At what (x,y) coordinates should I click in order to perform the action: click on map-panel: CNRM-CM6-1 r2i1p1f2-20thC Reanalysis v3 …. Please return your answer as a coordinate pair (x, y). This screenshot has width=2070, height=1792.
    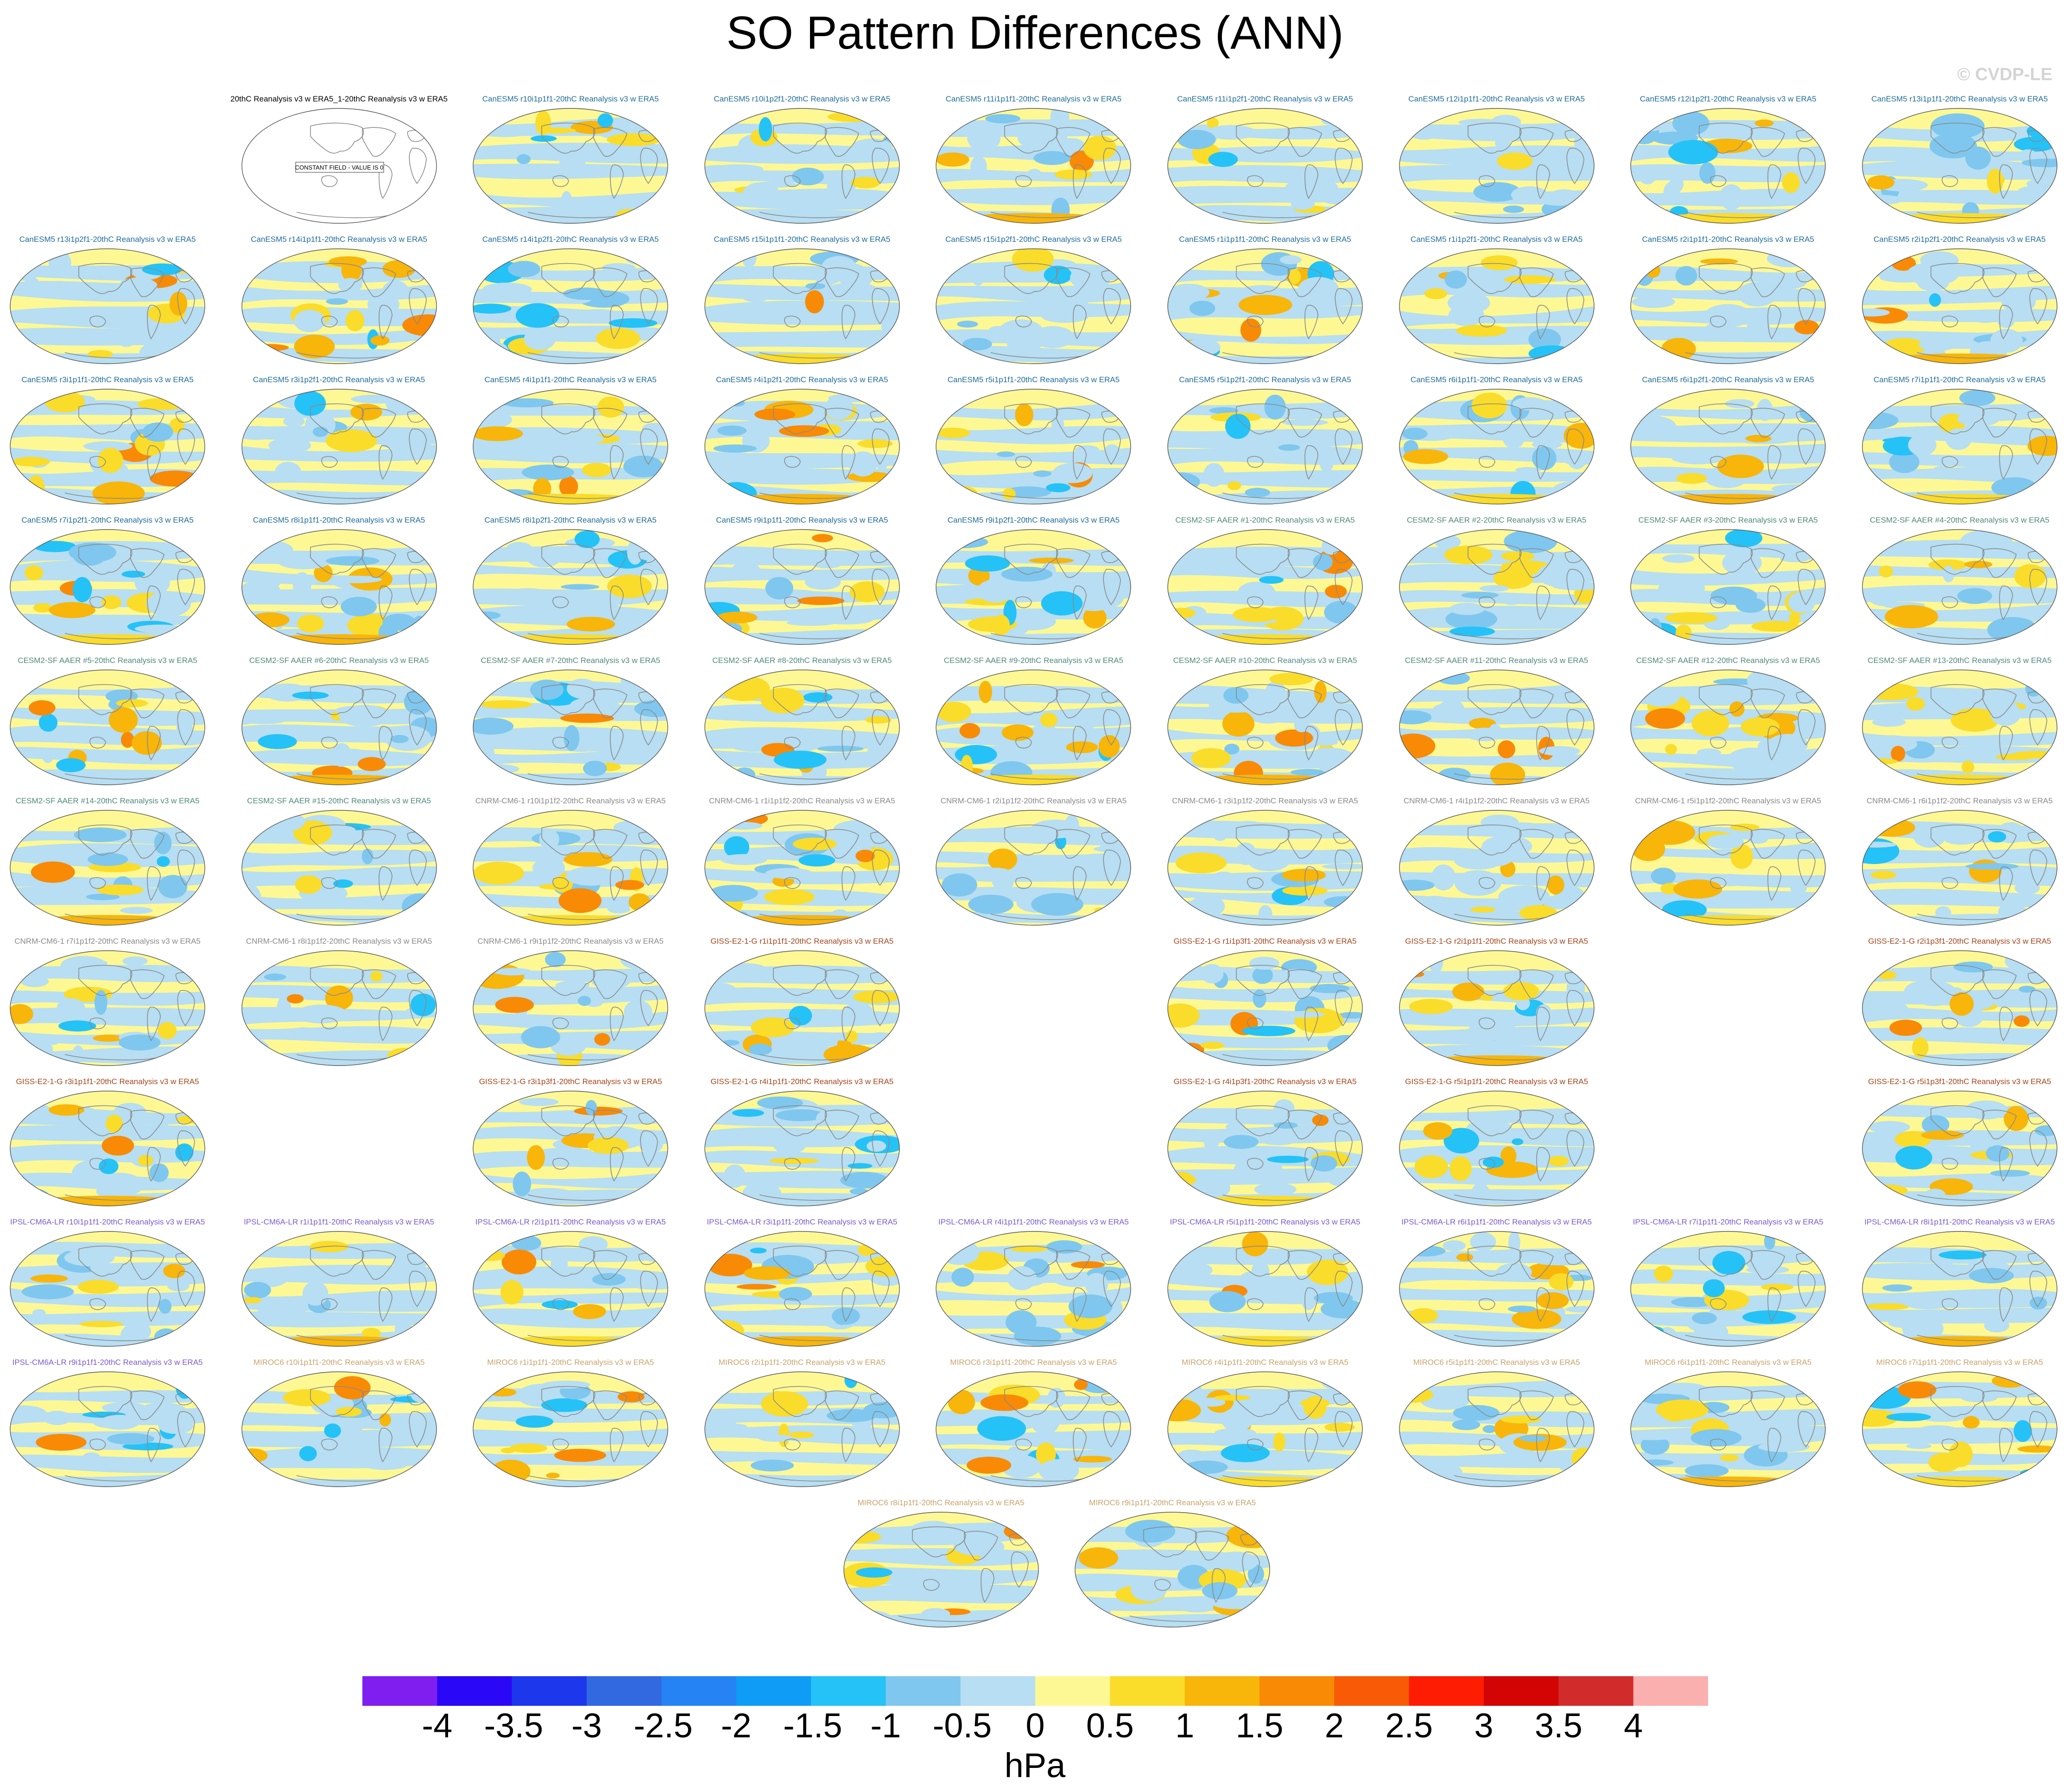
    Looking at the image, I should click on (1033, 863).